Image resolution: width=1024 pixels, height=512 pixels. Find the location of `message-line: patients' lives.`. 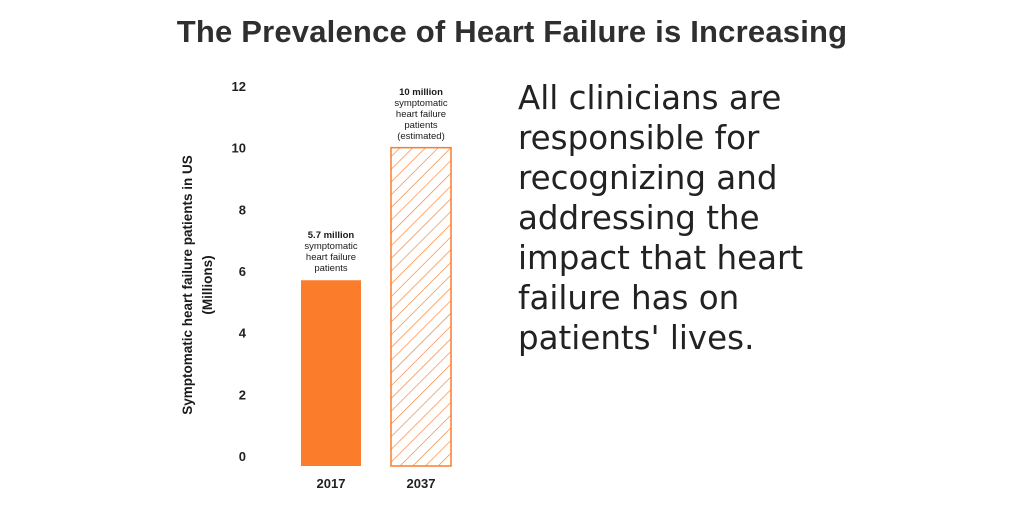

message-line: patients' lives. is located at coordinates (636, 338).